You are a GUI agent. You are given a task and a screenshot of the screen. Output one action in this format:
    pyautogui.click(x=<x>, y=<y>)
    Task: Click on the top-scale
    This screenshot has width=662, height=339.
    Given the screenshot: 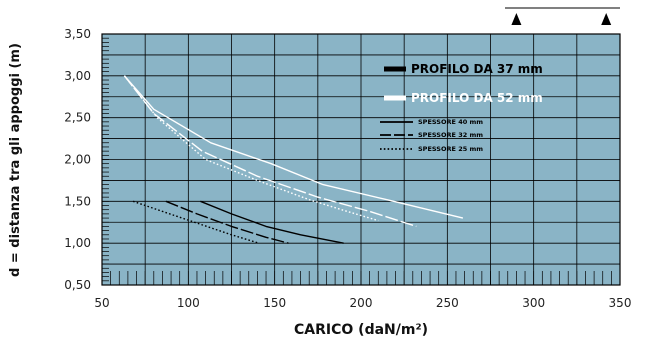 What is the action you would take?
    pyautogui.click(x=562, y=16)
    